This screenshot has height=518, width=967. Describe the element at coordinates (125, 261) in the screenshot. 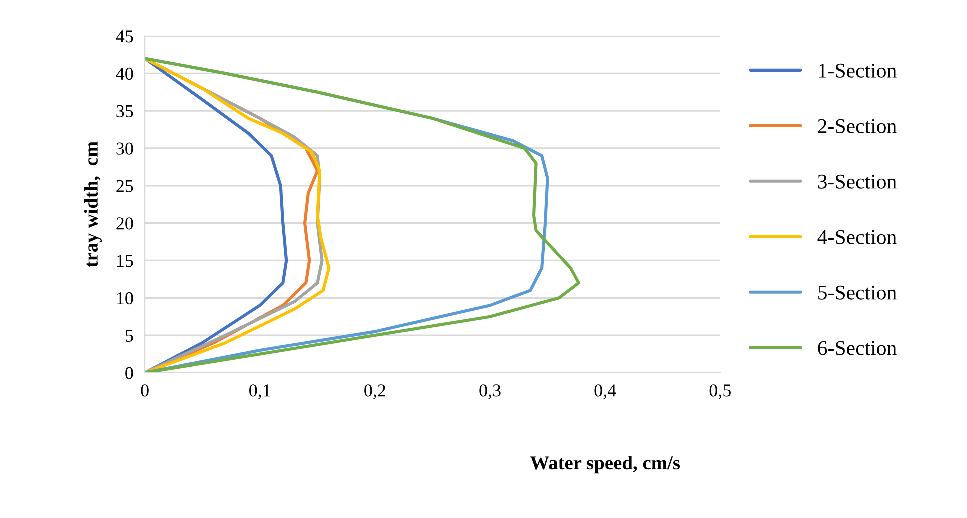

I see `y-tick-label: 15` at that location.